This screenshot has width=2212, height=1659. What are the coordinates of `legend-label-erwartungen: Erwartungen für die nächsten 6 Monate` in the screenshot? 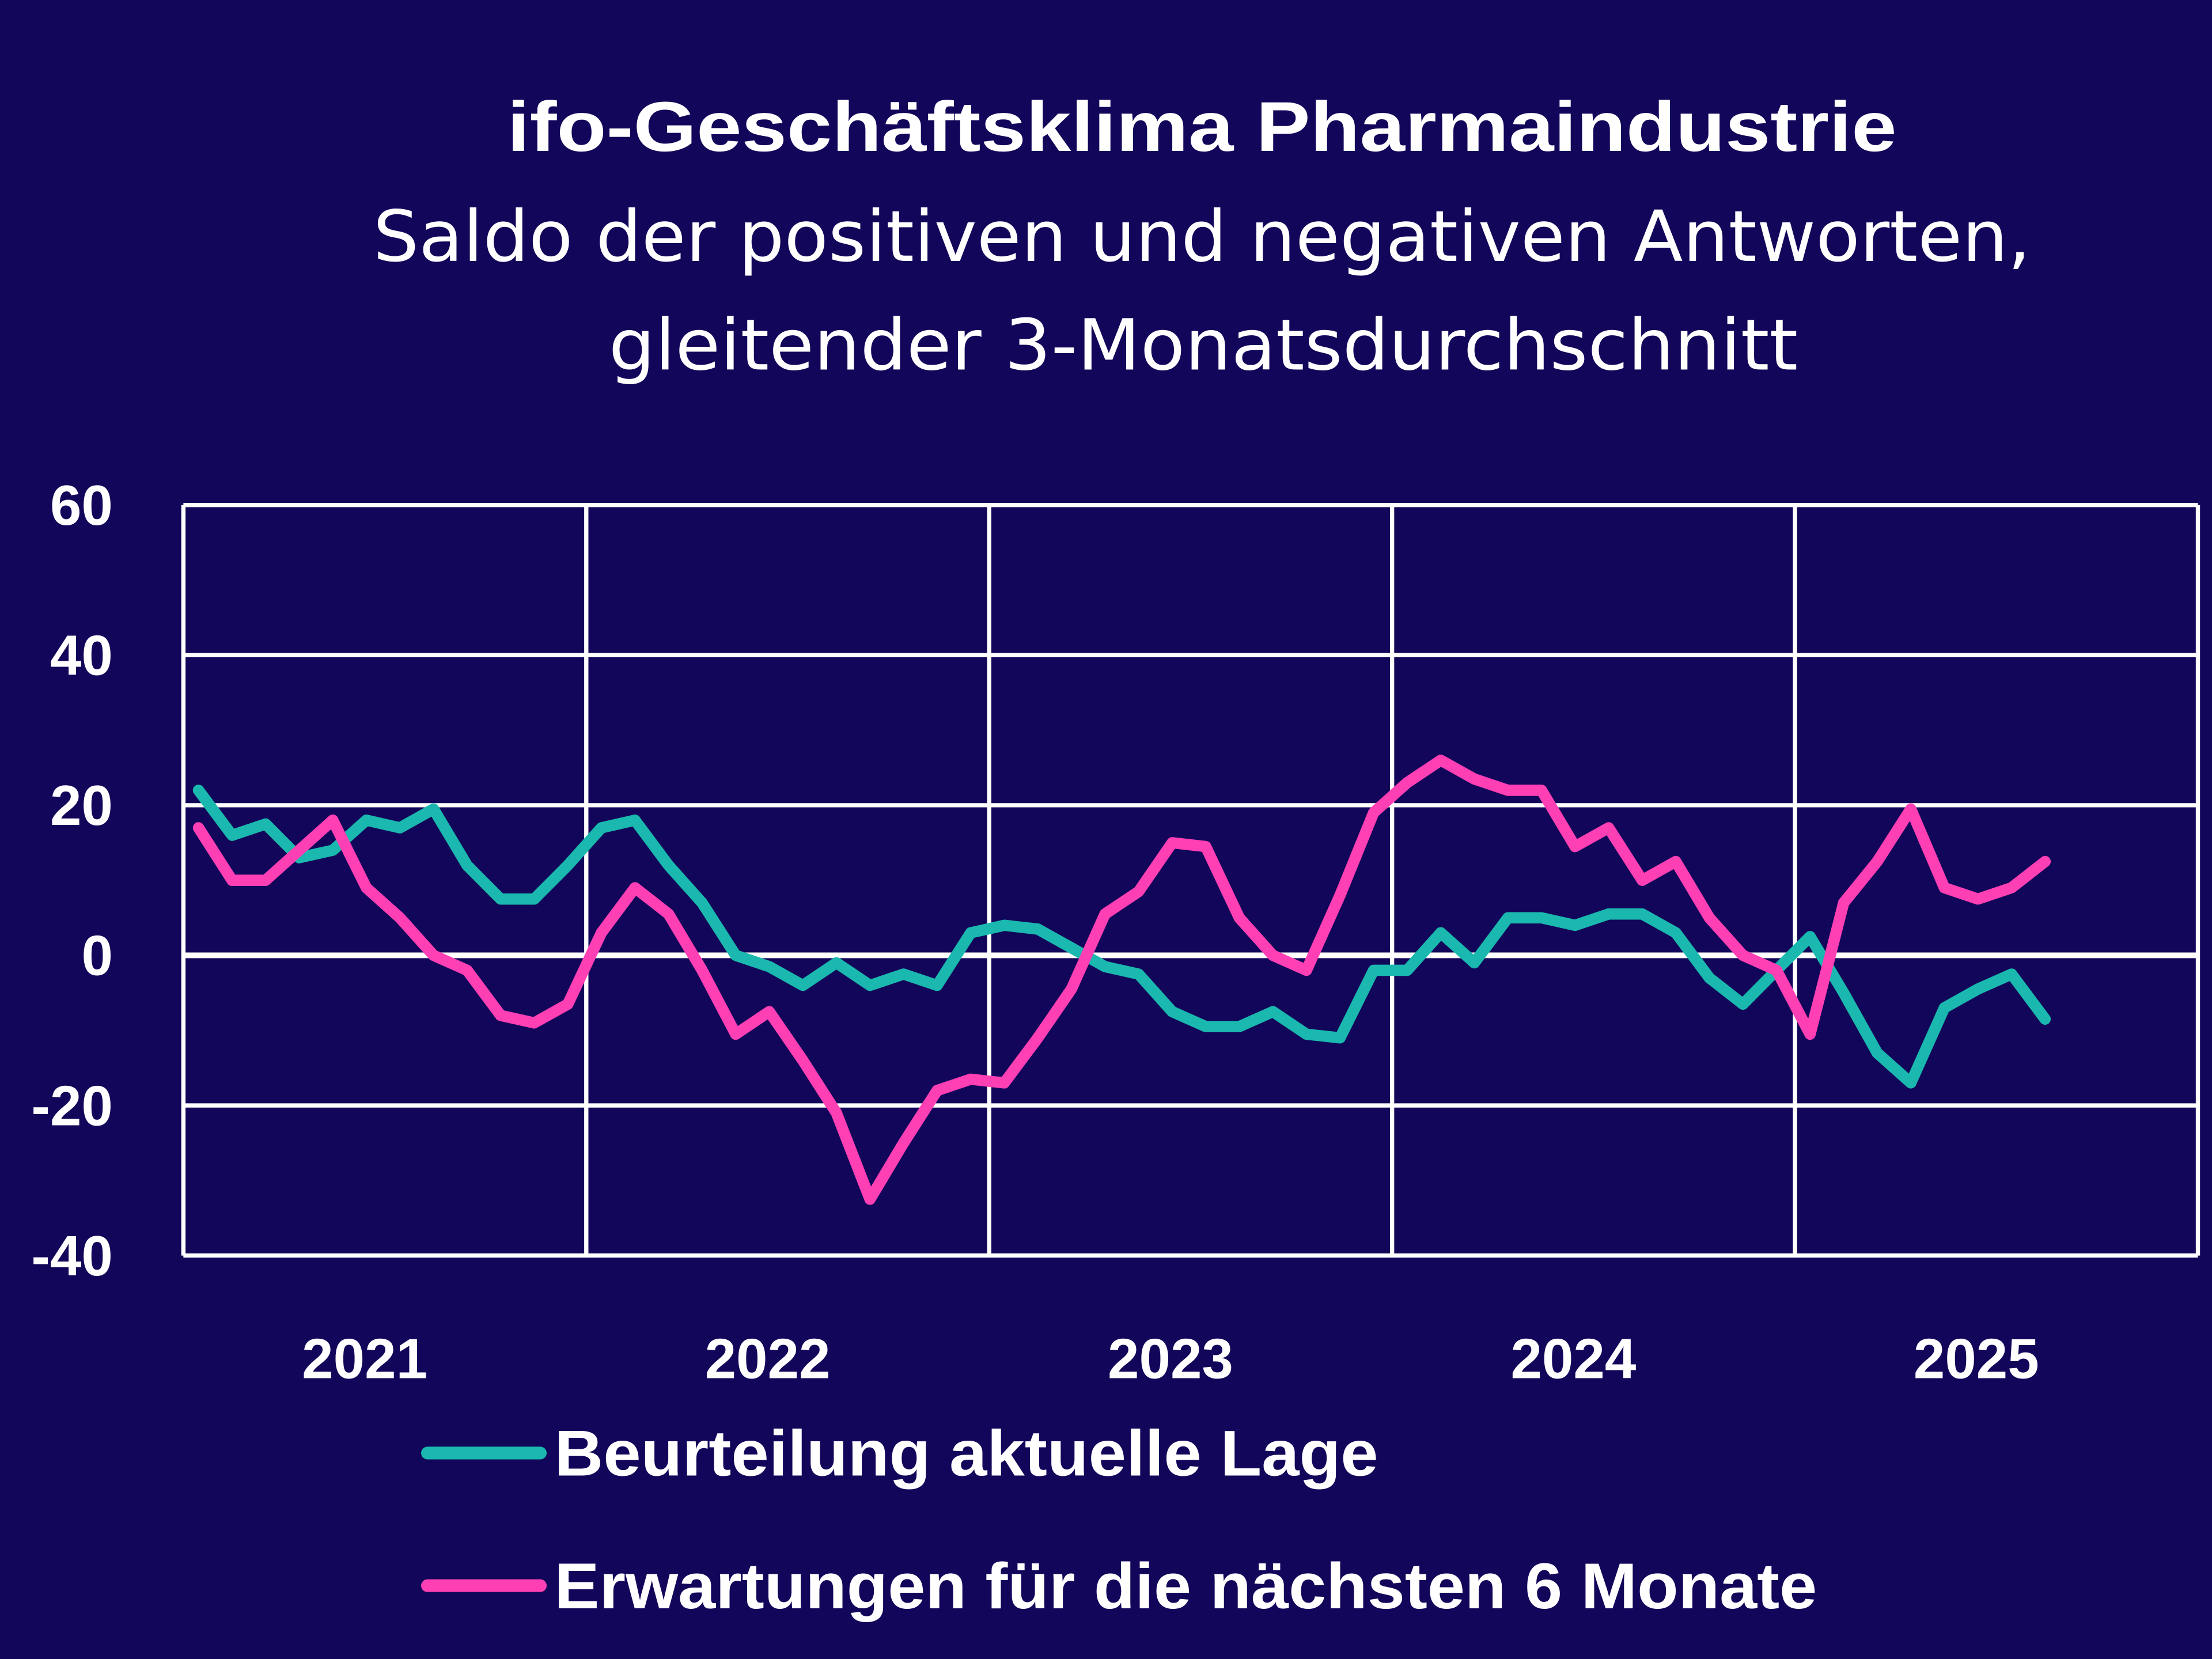 It's located at (1185, 1586).